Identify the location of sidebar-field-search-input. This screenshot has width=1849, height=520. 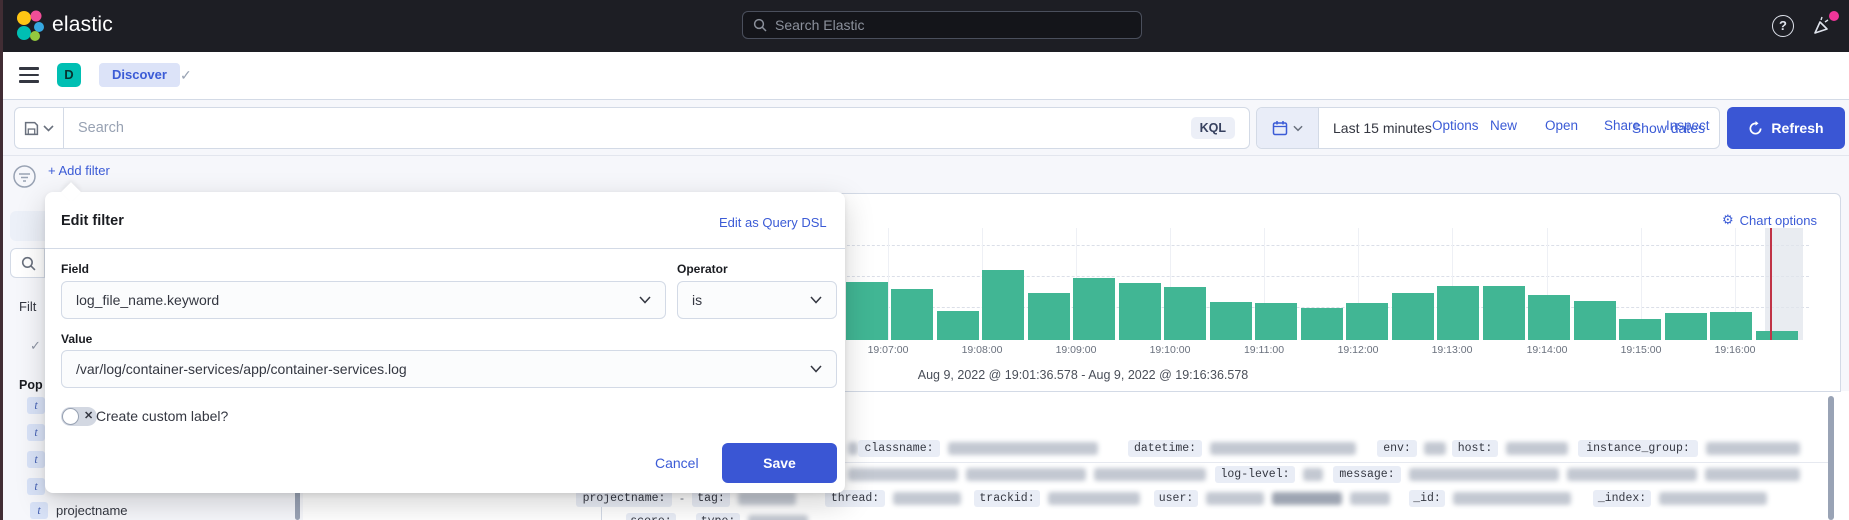
(27, 263).